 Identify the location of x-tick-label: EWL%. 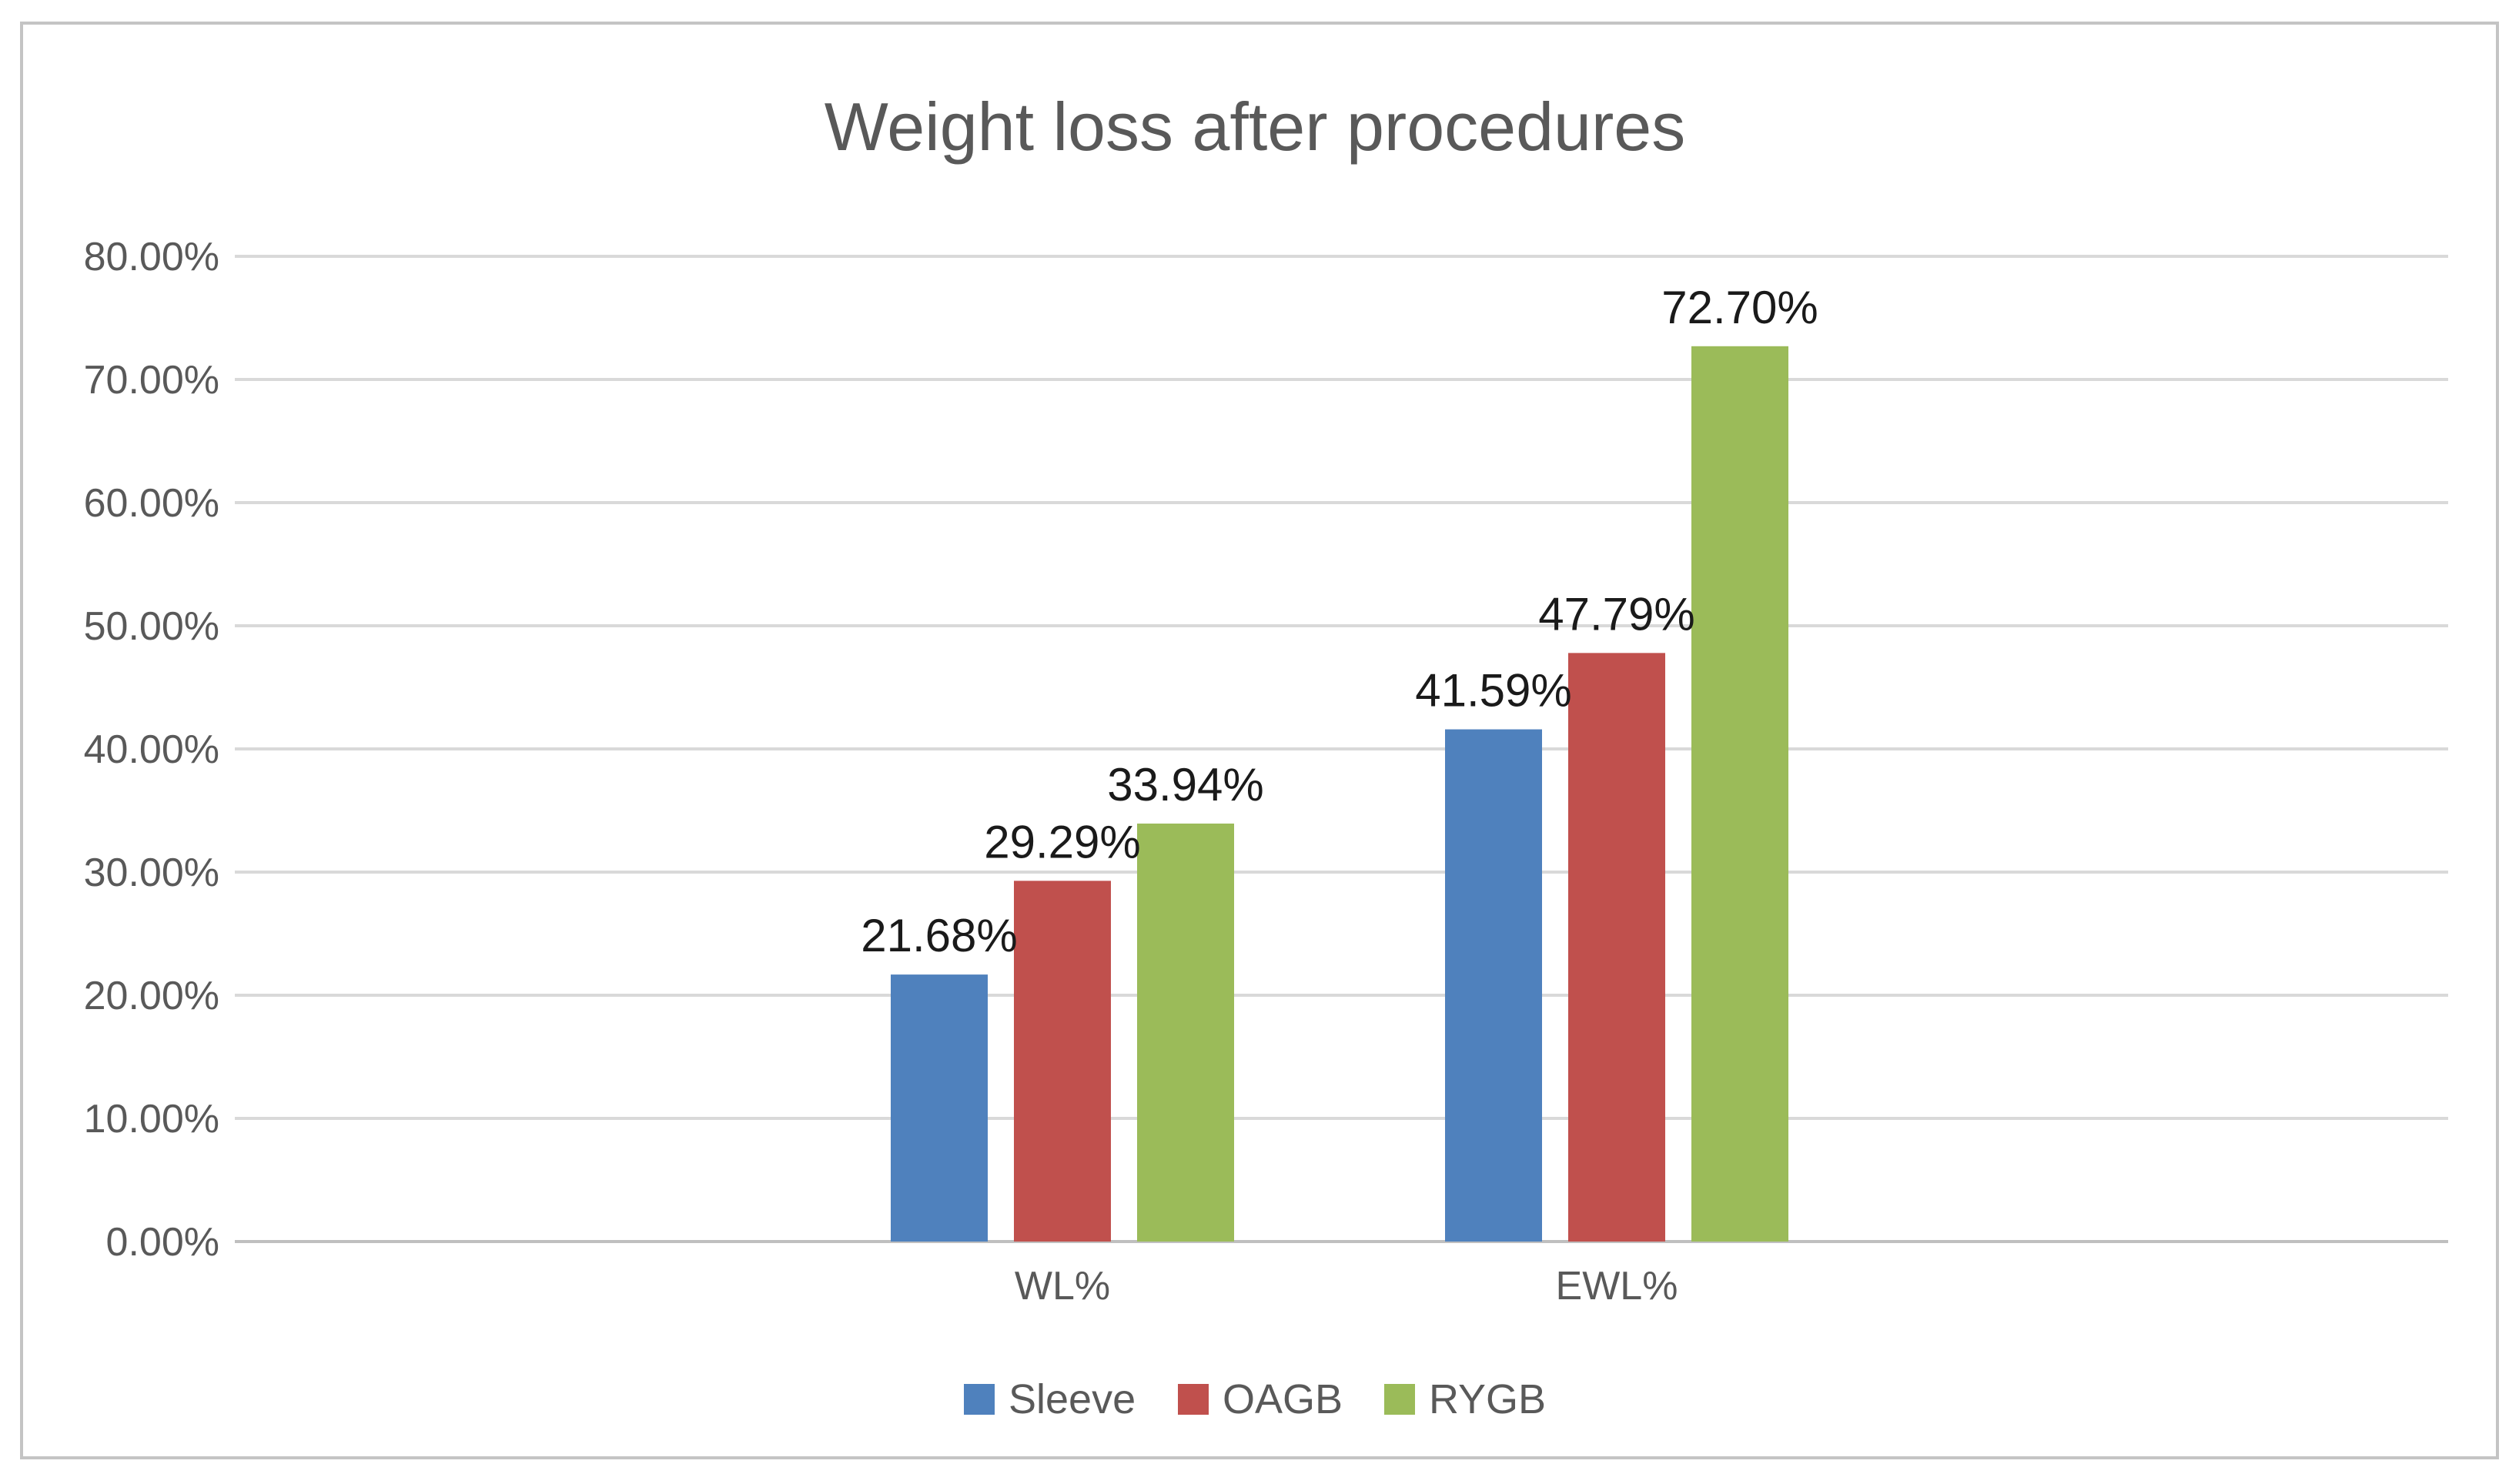
(1617, 1286).